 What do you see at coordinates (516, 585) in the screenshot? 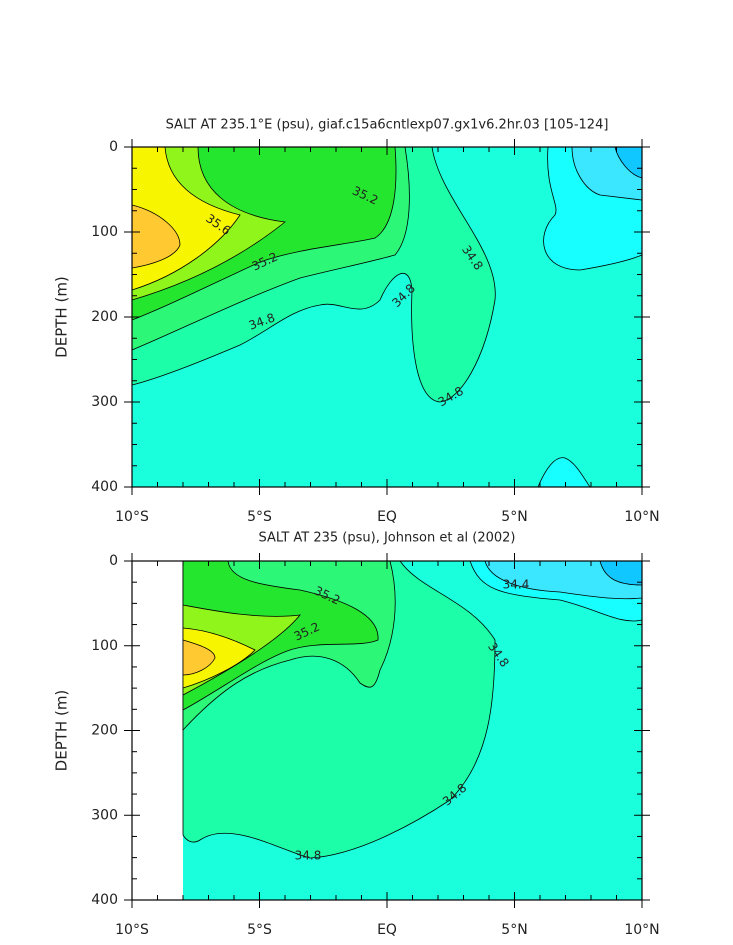
I see `contour-label: 34.4` at bounding box center [516, 585].